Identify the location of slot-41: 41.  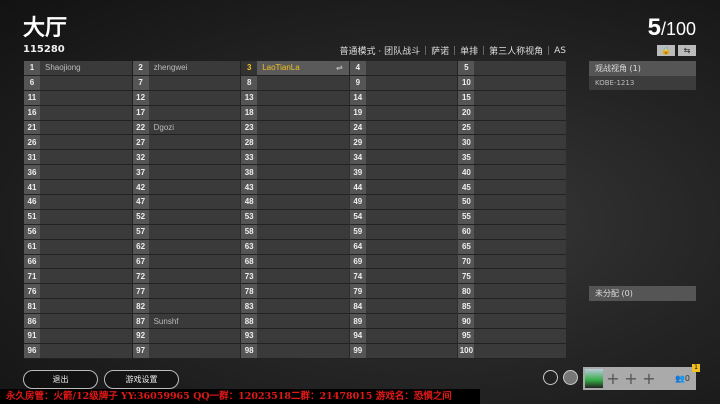
(78, 188).